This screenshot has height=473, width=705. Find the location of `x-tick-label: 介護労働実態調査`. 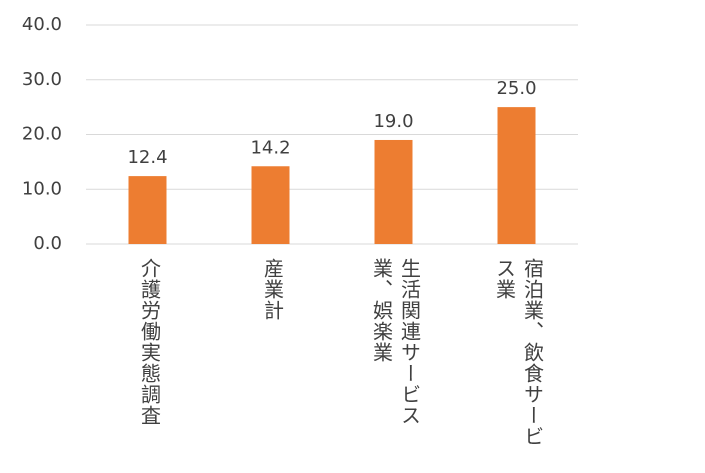

x-tick-label: 介護労働実態調査 is located at coordinates (149, 342).